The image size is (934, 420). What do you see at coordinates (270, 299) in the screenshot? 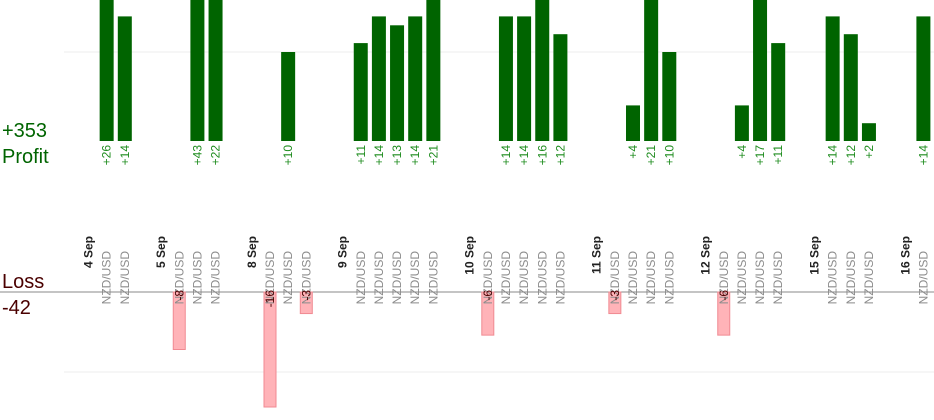
I see `loss-value-label: -16` at bounding box center [270, 299].